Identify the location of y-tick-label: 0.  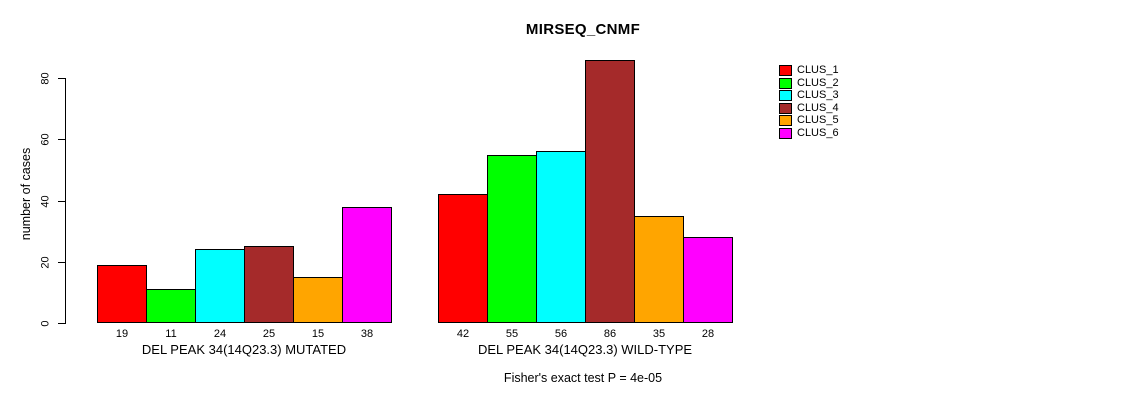
(45, 323).